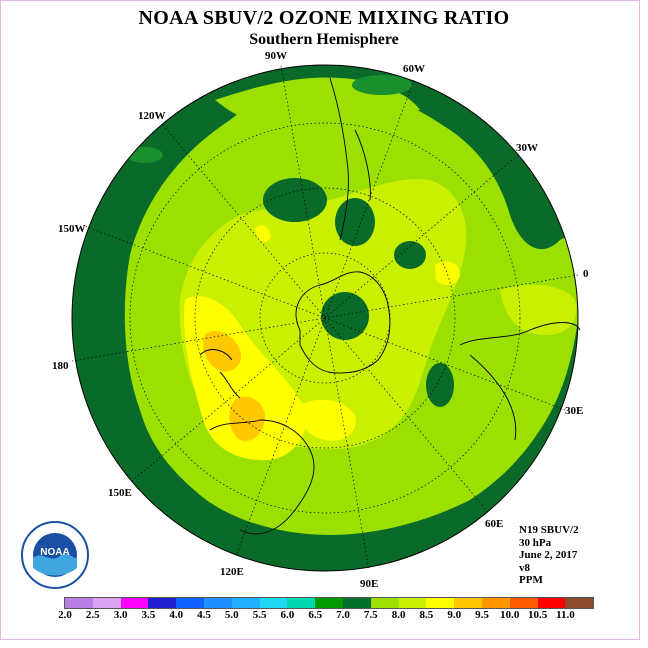  I want to click on units-label: PPM, so click(531, 580).